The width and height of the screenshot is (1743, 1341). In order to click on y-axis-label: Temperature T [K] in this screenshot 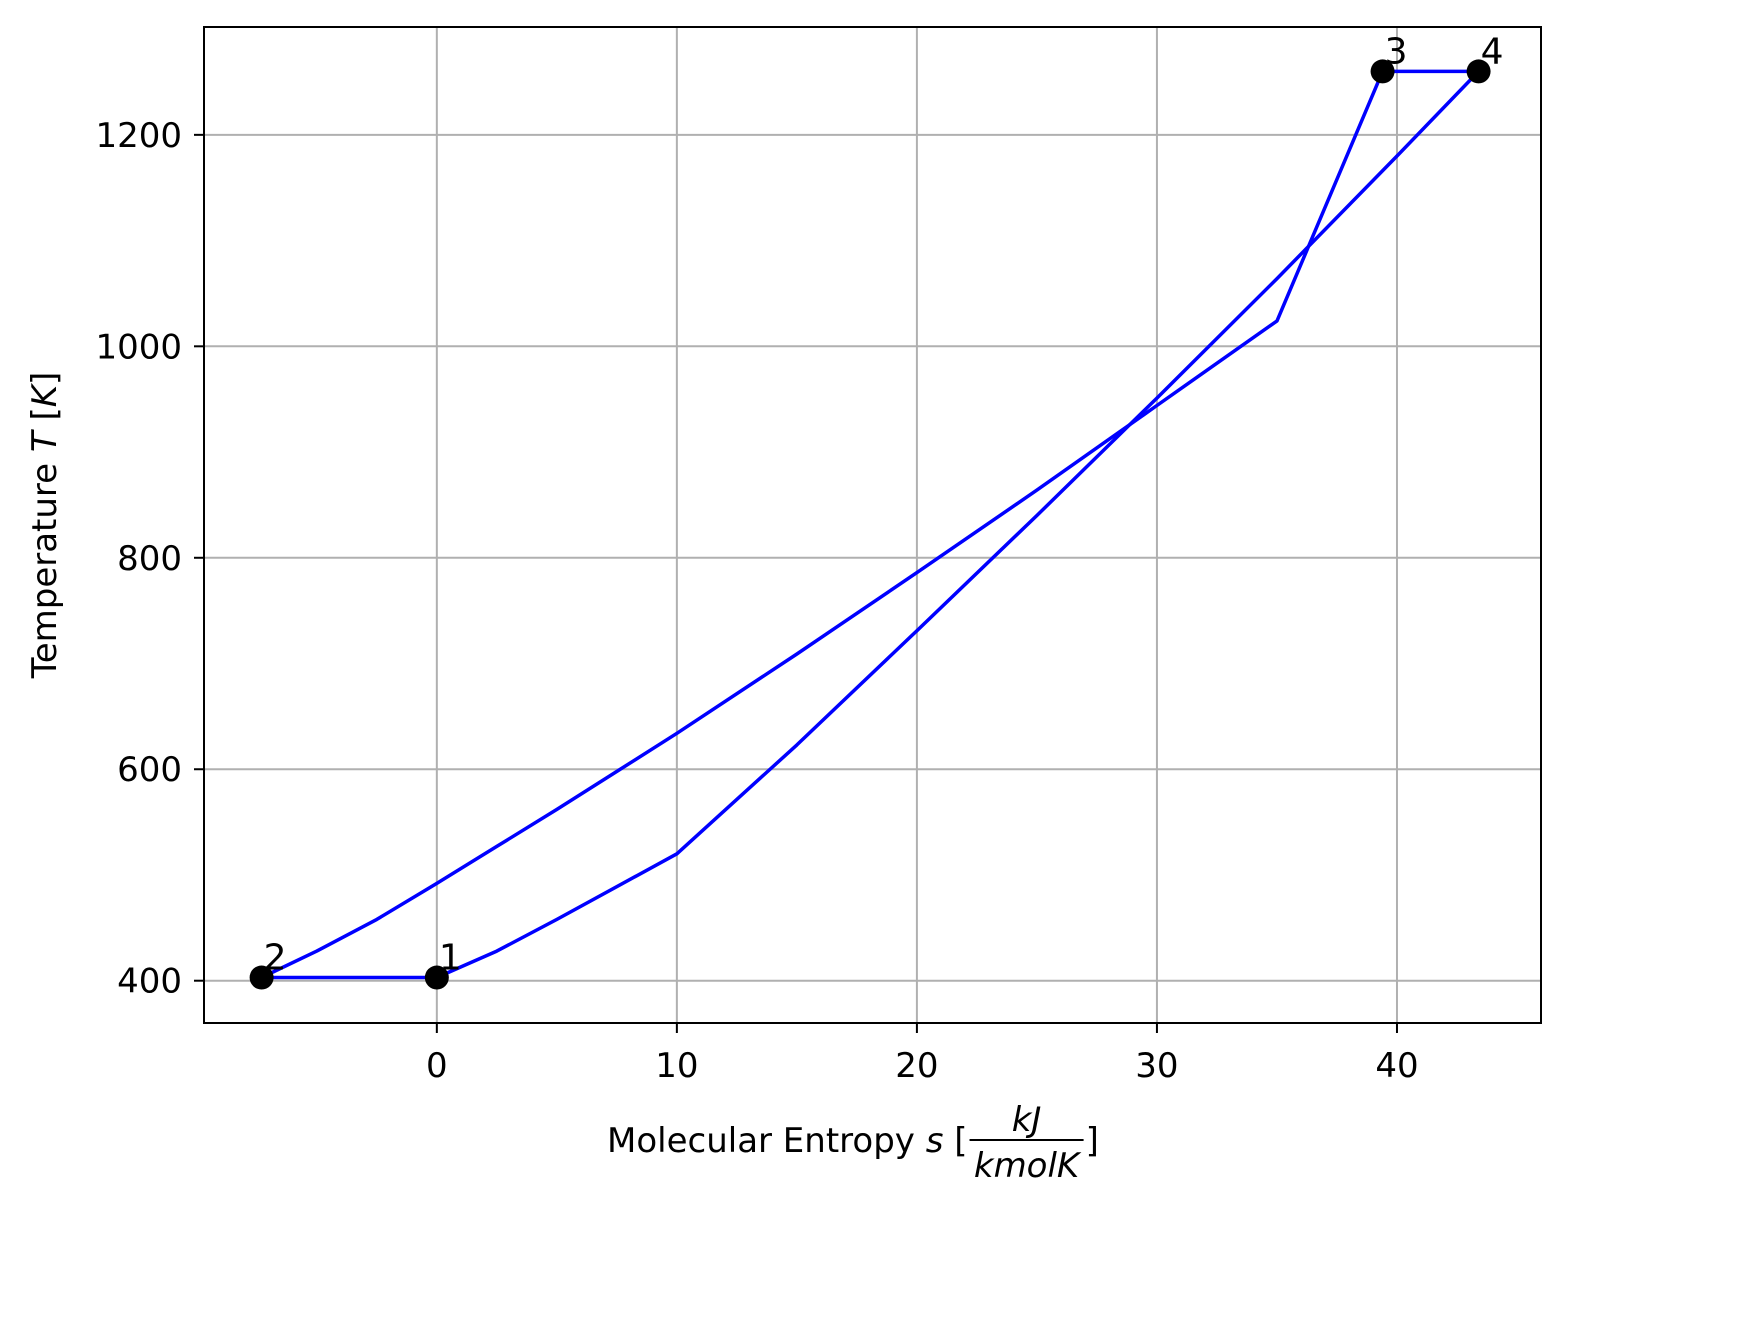, I will do `click(45, 526)`.